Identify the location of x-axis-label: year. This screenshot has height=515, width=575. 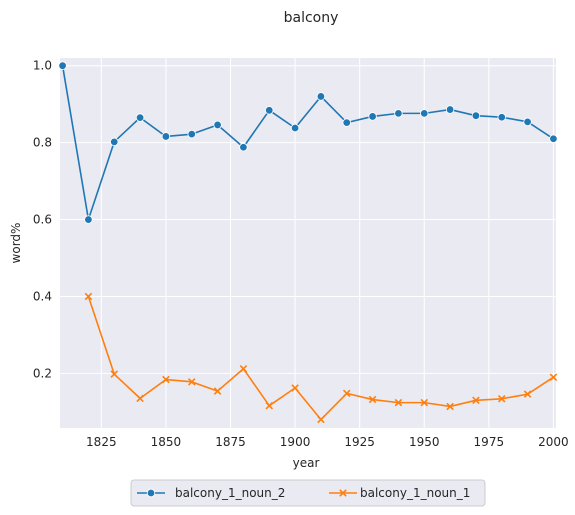
(306, 463).